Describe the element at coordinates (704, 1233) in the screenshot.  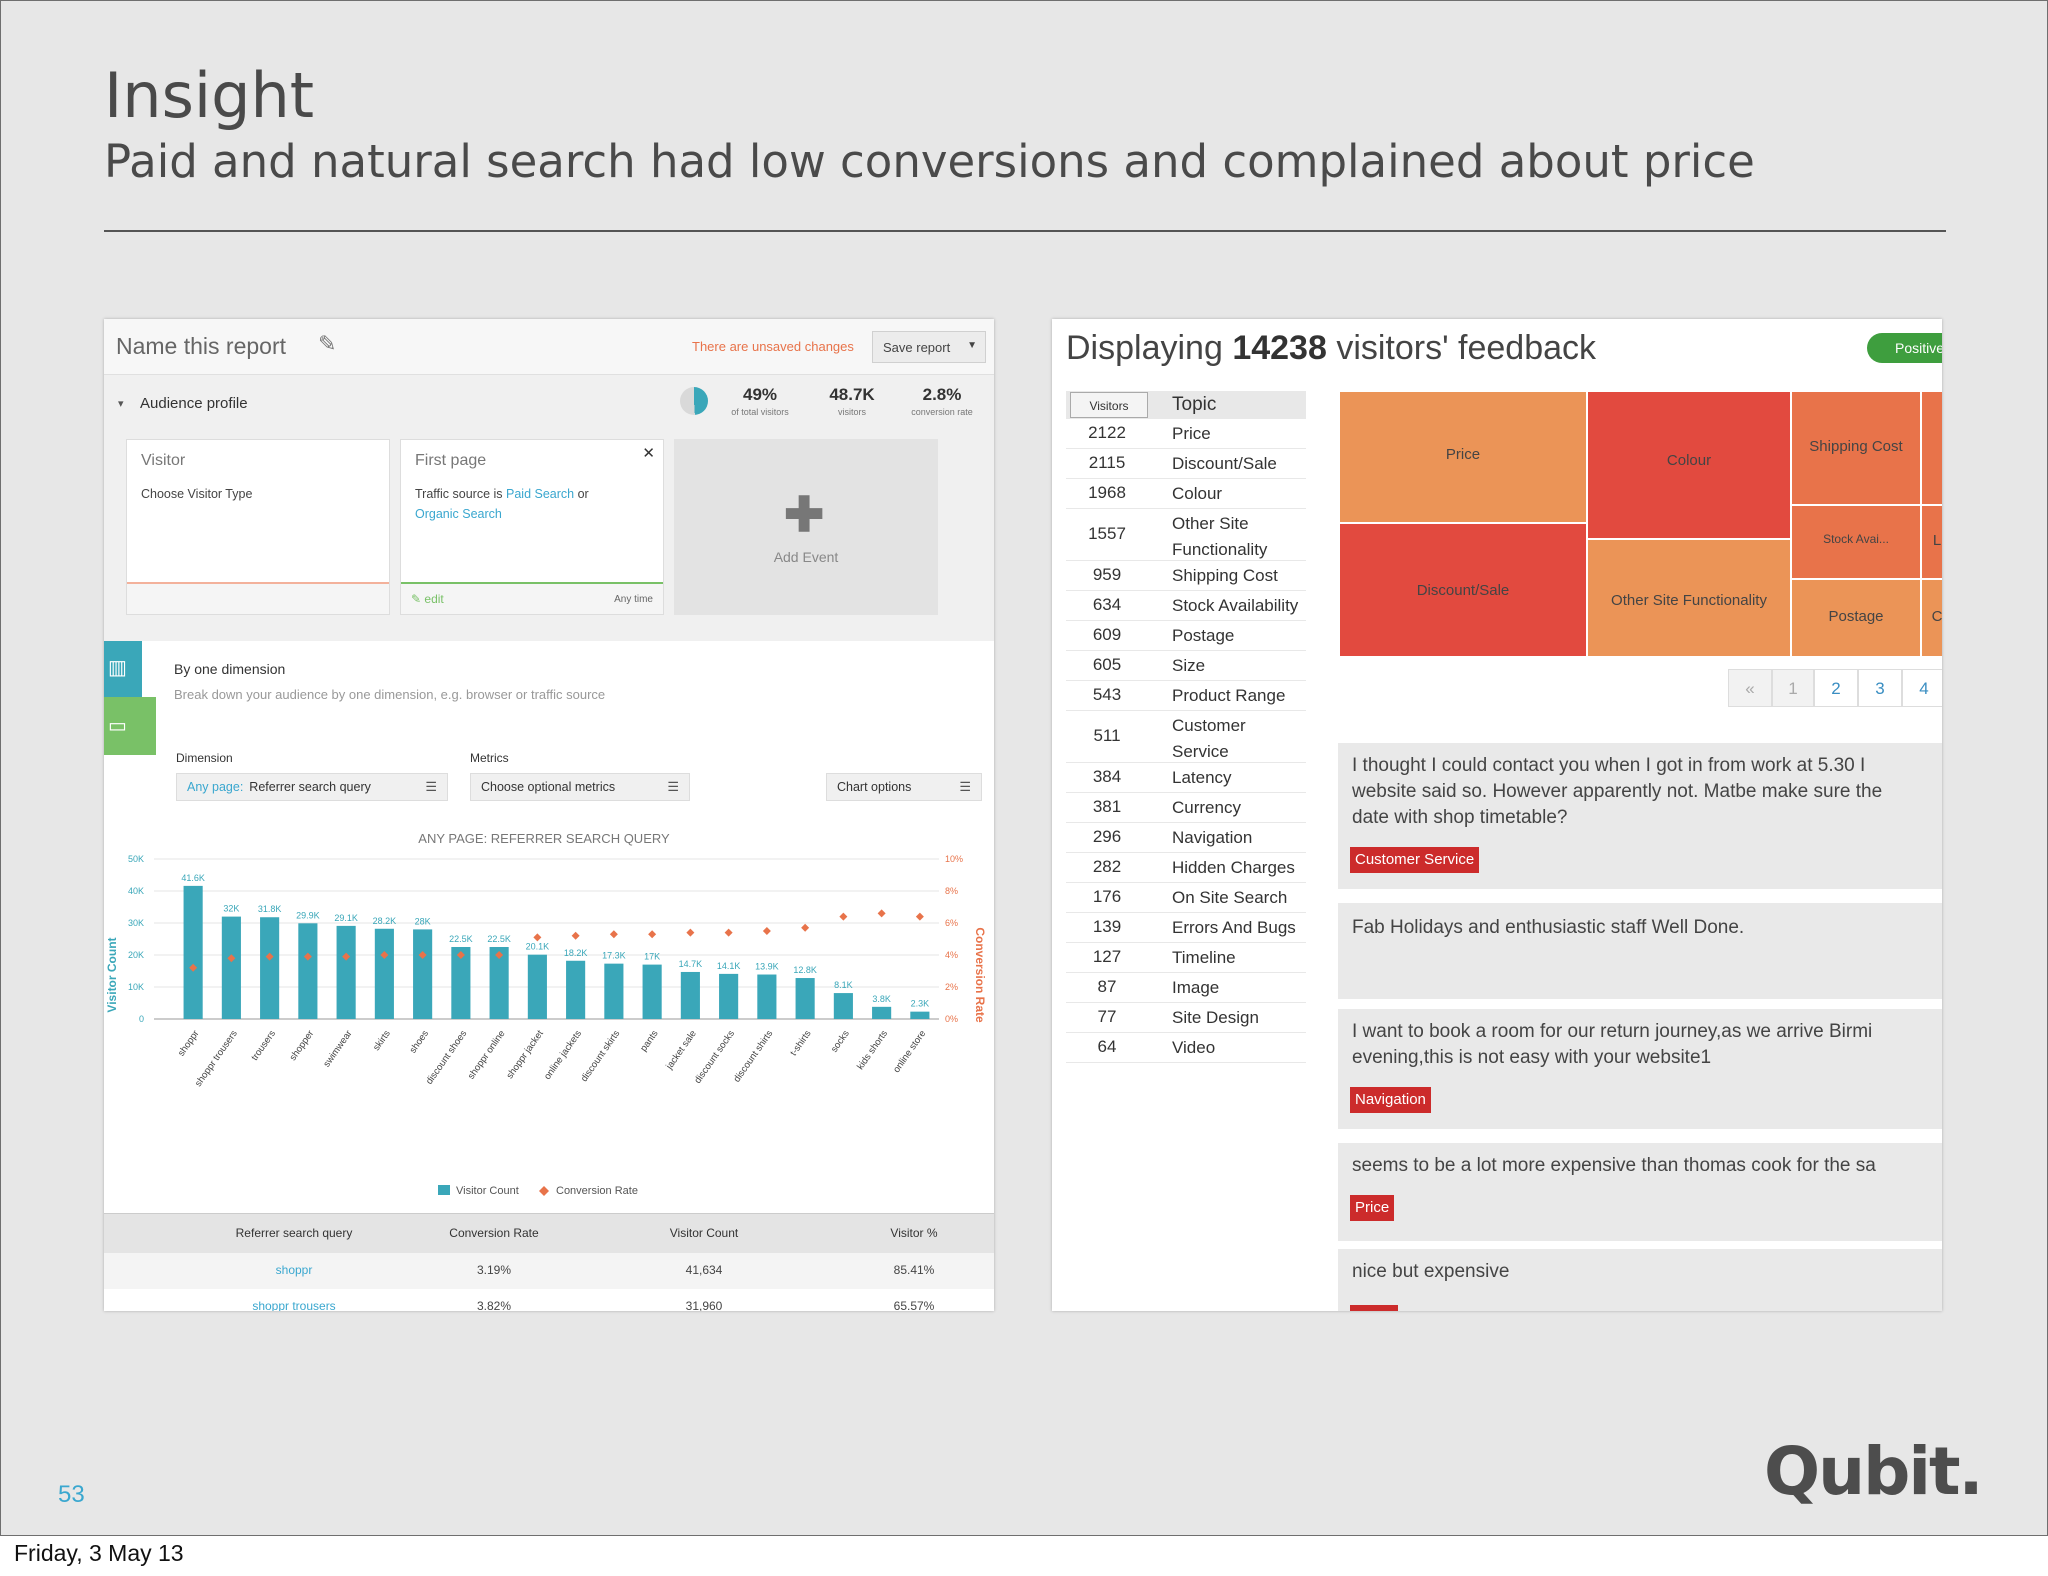
I see `col-header-count: Visitor Count` at that location.